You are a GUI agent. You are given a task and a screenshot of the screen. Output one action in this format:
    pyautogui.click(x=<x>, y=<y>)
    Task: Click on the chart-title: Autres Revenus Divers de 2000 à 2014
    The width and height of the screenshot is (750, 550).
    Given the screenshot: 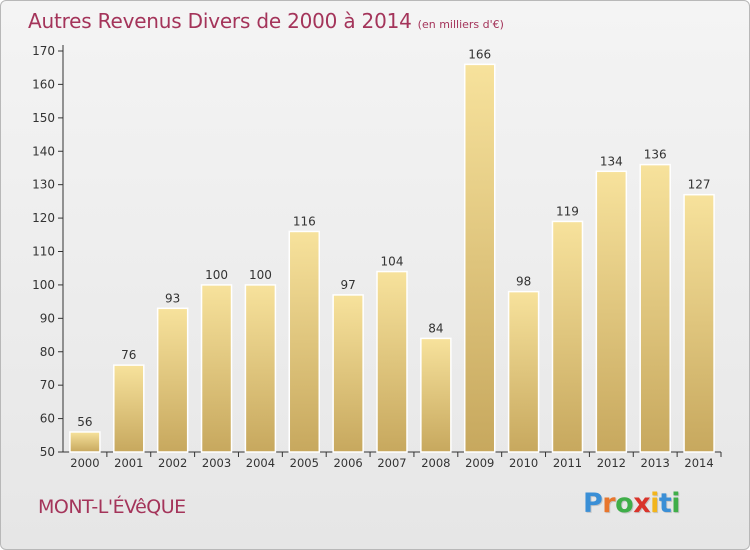 What is the action you would take?
    pyautogui.click(x=220, y=21)
    